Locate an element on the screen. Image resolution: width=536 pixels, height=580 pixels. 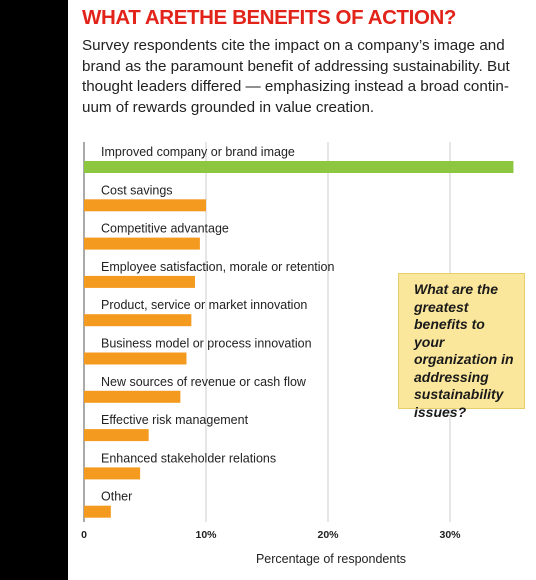
category-label: Competitive advantage is located at coordinates (165, 229).